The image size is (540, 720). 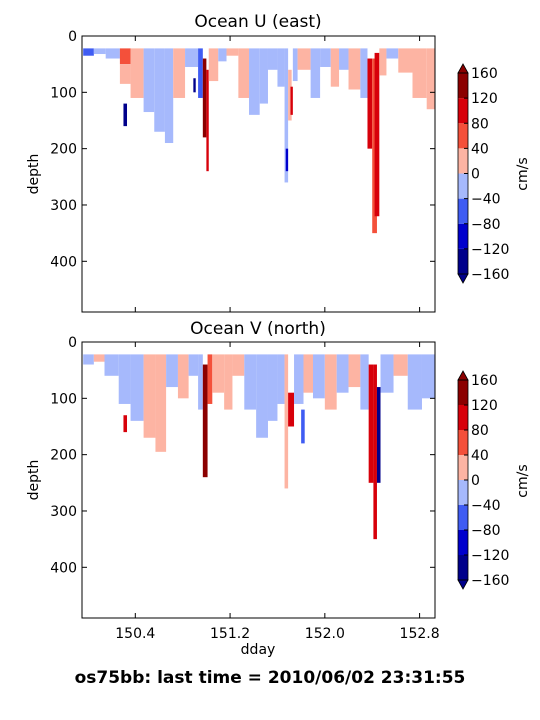 What do you see at coordinates (483, 173) in the screenshot?
I see `ocean-u-colorbar: 160 120 80 40 0 −40 −80 −120 −160` at bounding box center [483, 173].